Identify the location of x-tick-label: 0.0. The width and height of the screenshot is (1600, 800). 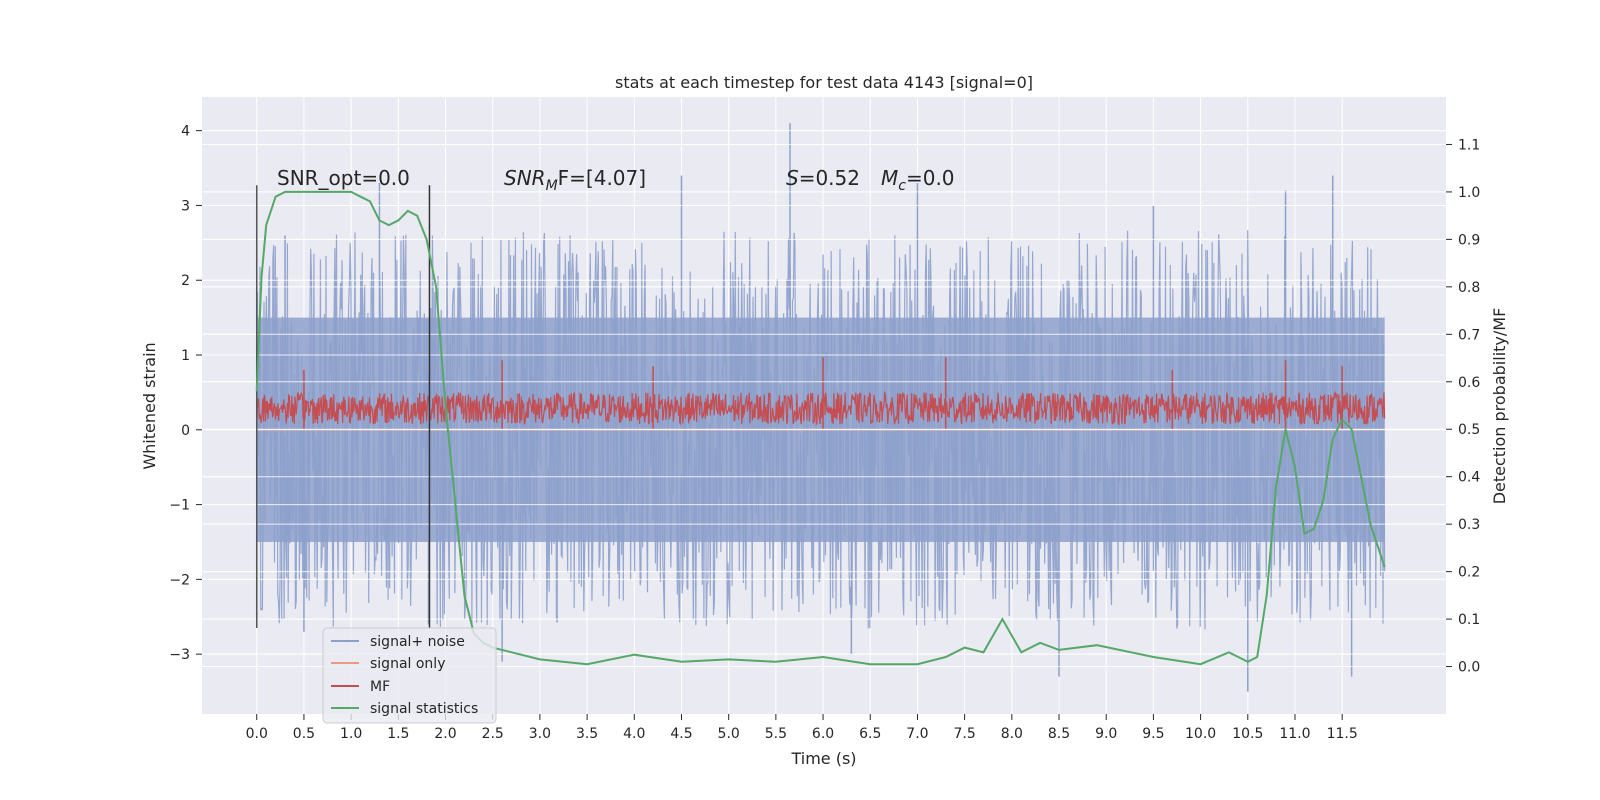
(257, 734).